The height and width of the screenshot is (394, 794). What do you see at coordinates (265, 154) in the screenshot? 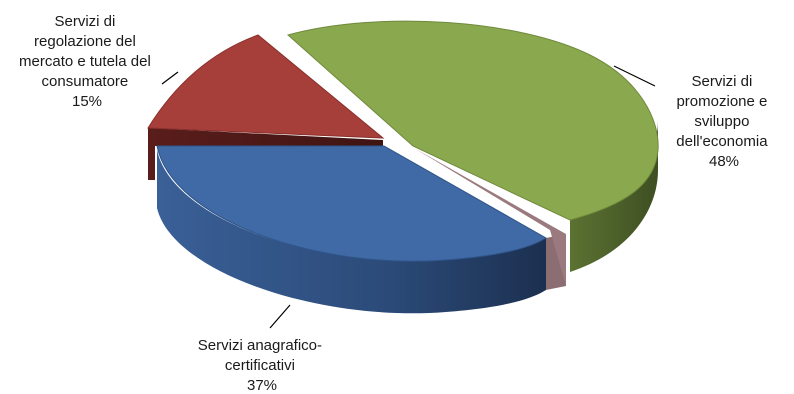
I see `slice-side-regolazione` at bounding box center [265, 154].